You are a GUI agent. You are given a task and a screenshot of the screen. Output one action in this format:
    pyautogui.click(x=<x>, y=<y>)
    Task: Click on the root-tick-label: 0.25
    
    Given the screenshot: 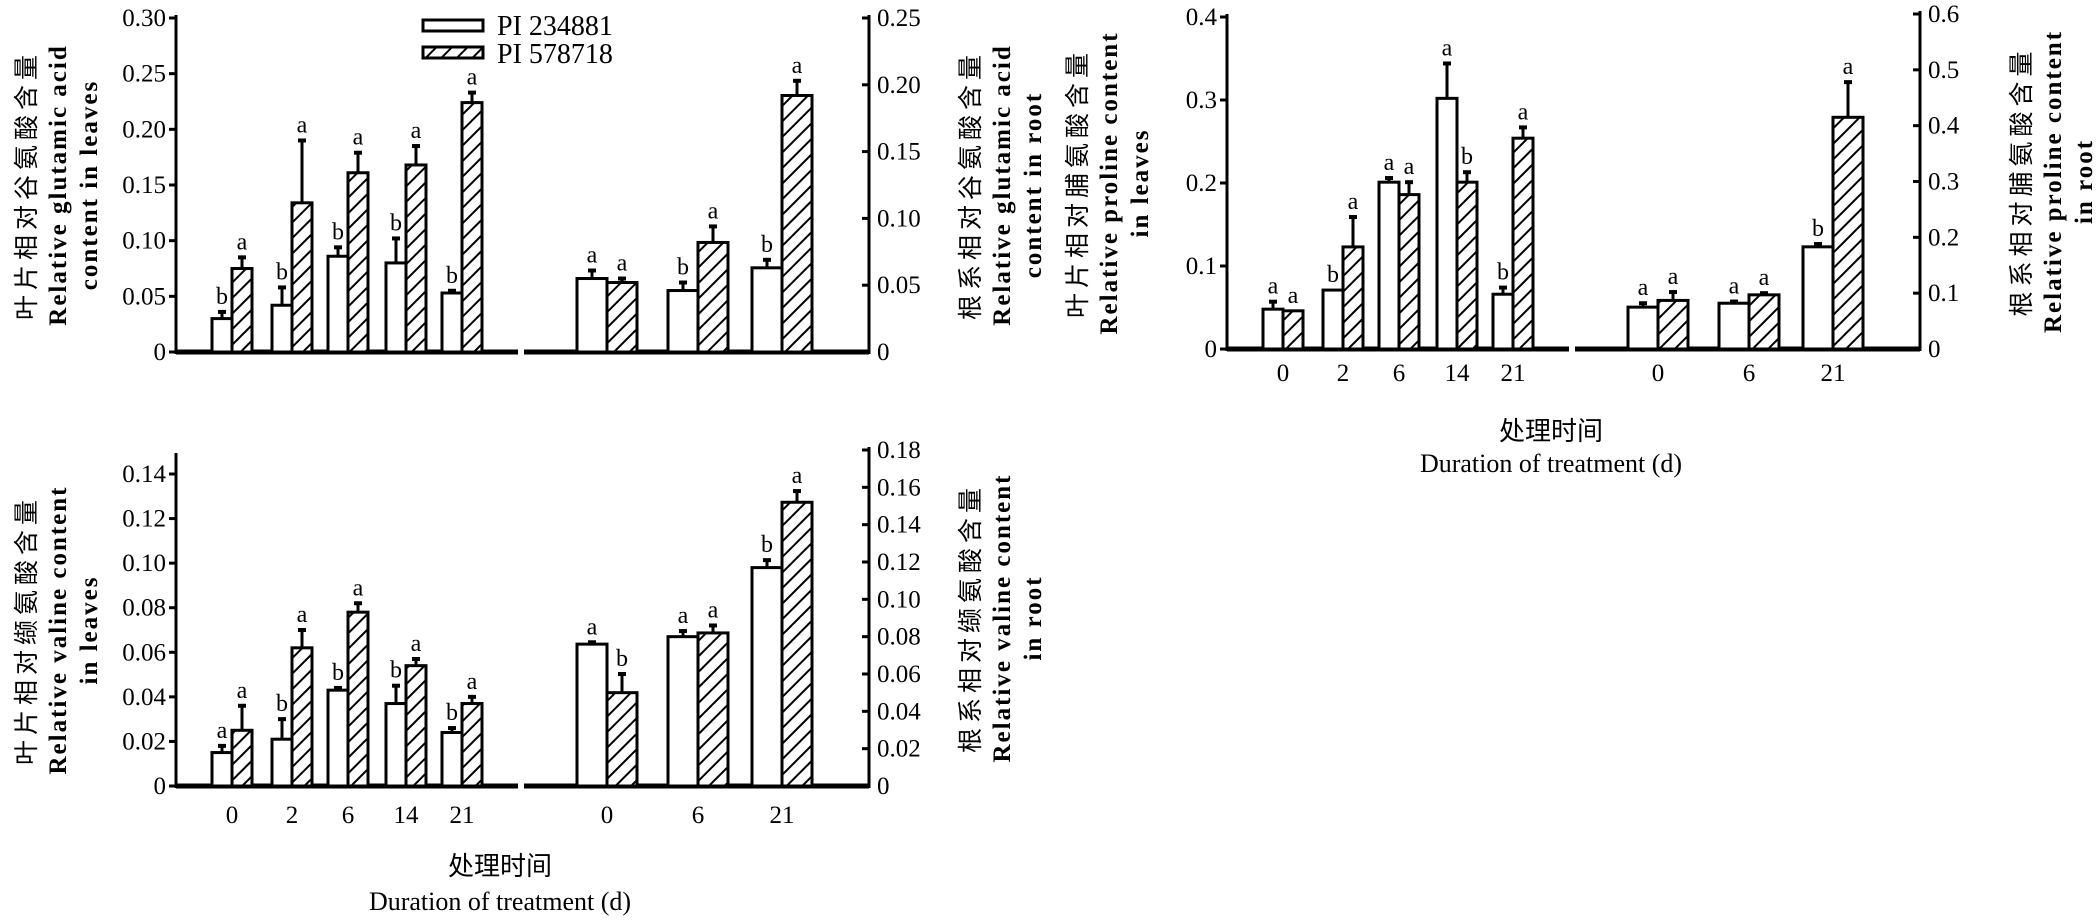 What is the action you would take?
    pyautogui.click(x=899, y=18)
    